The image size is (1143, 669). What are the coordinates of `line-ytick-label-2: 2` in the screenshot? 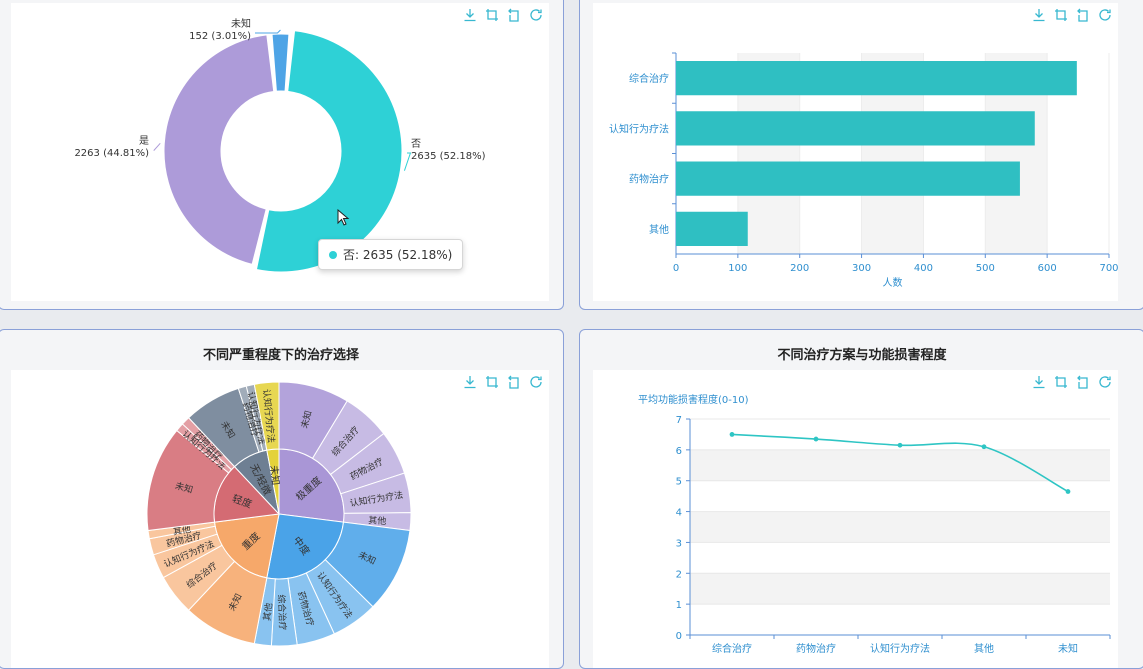 It's located at (679, 574).